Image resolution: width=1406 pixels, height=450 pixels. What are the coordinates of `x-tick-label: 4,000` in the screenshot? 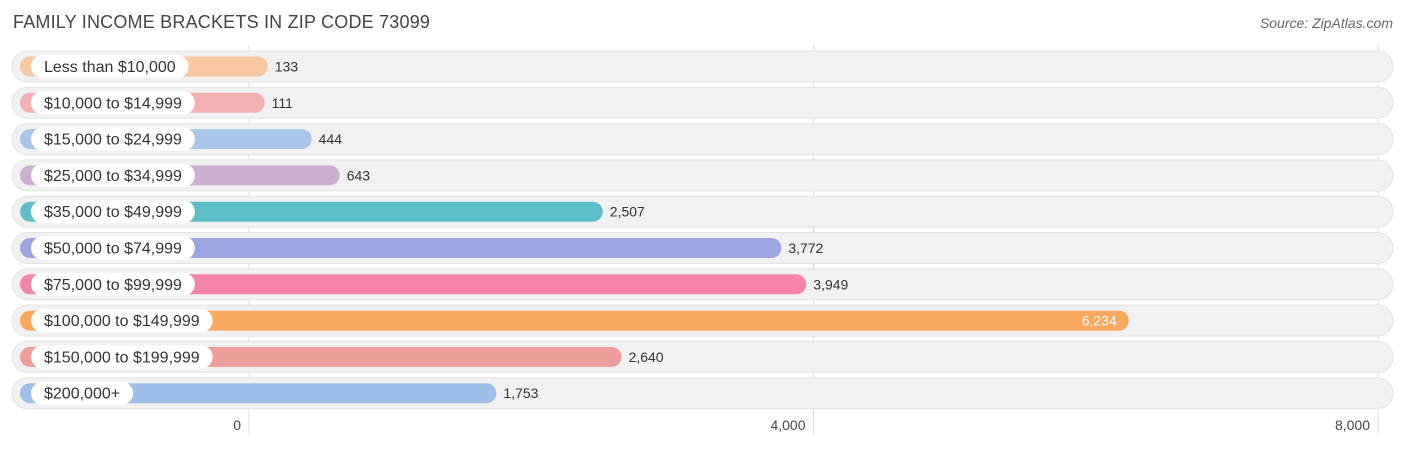 It's located at (787, 425).